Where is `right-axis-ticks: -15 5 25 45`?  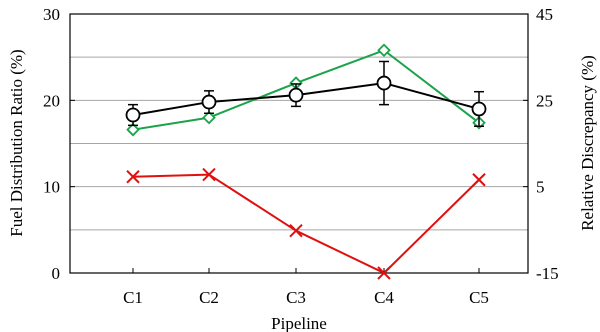 right-axis-ticks: -15 5 25 45 is located at coordinates (541, 144).